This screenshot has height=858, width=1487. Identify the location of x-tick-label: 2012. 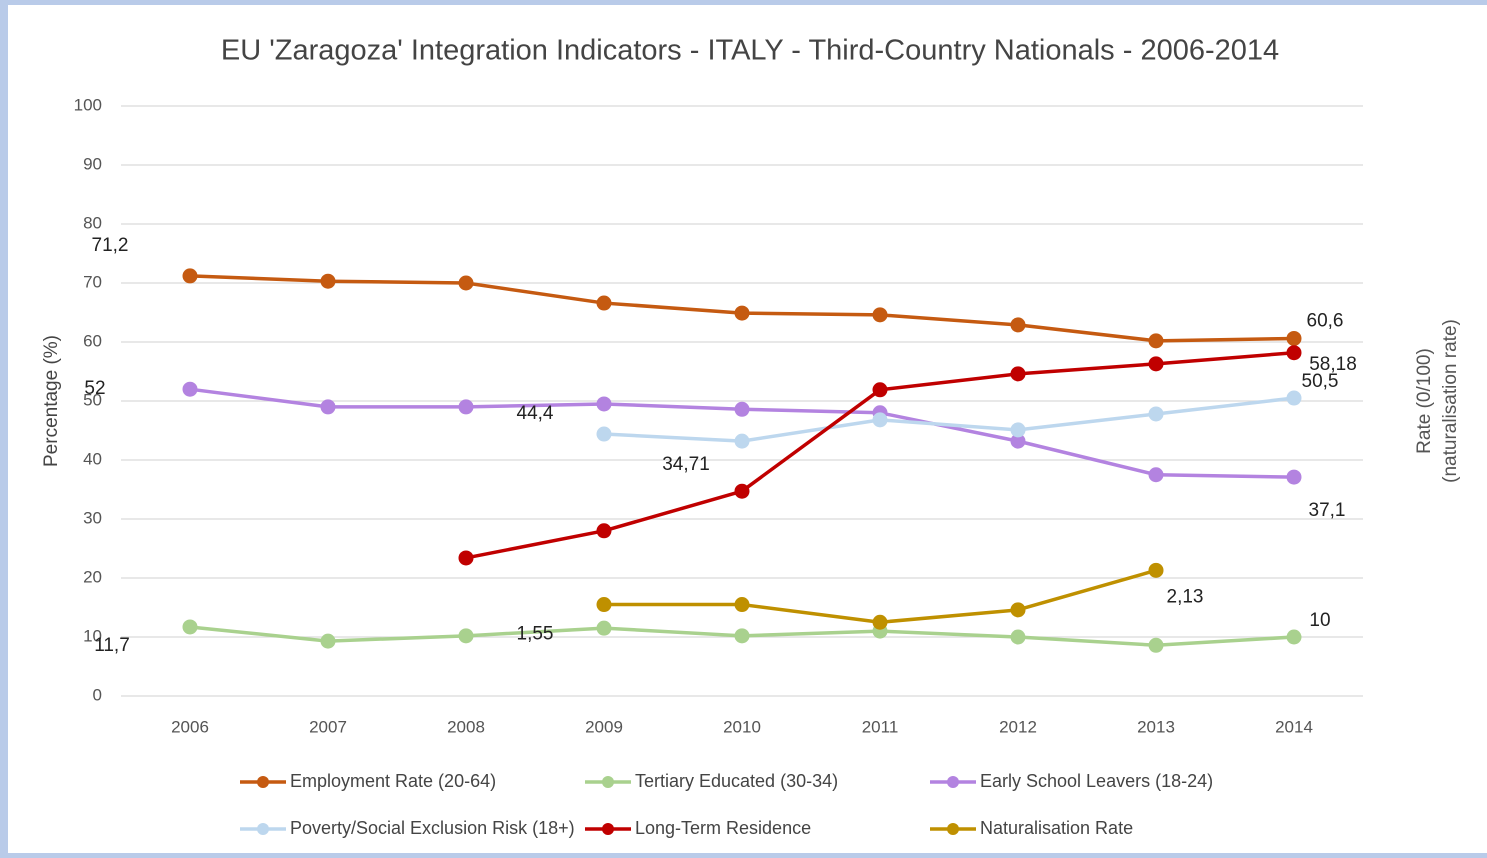
(1018, 726).